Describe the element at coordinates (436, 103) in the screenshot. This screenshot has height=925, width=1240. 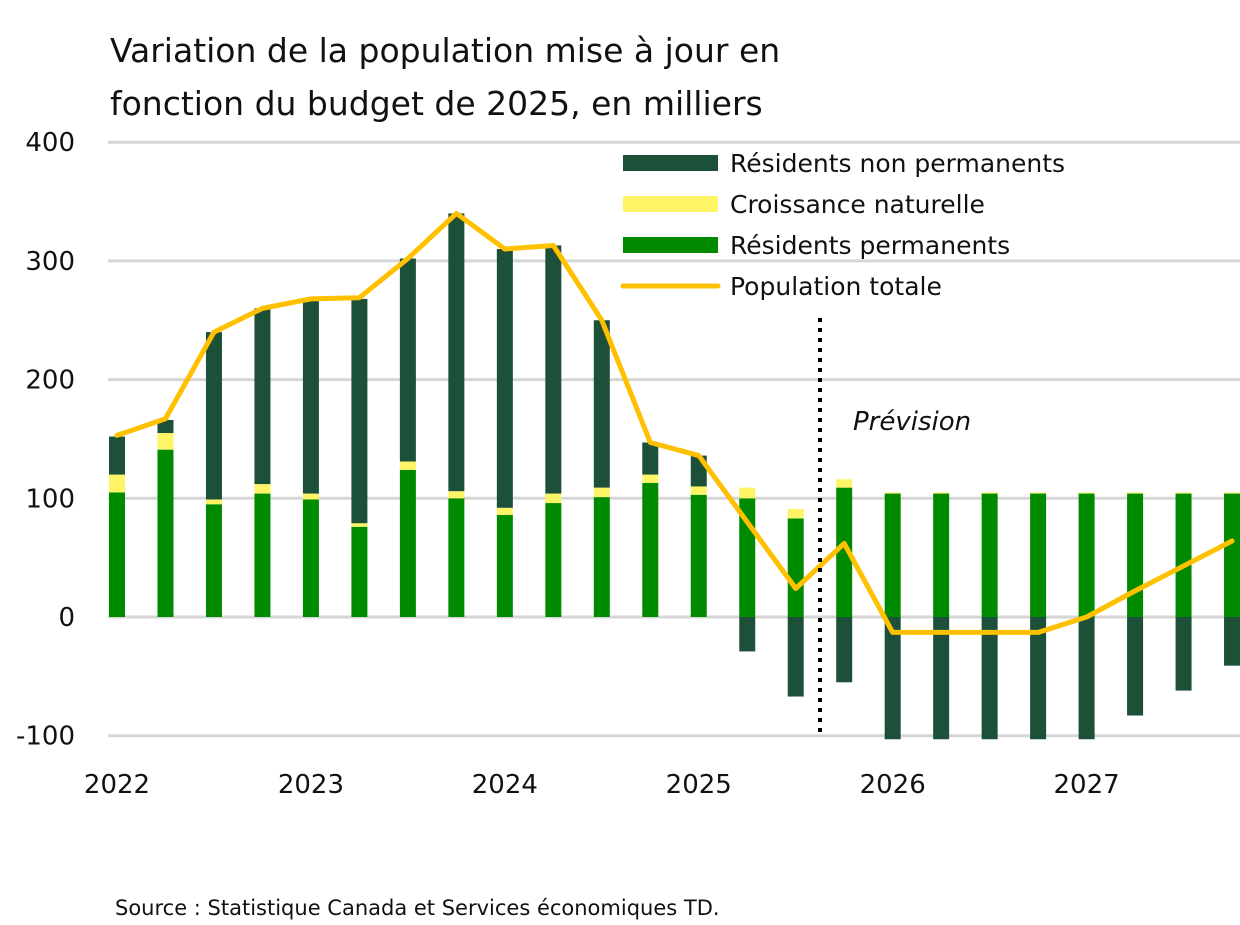
I see `chart-title-line-2: fonction du budget de 2025, en milliers` at that location.